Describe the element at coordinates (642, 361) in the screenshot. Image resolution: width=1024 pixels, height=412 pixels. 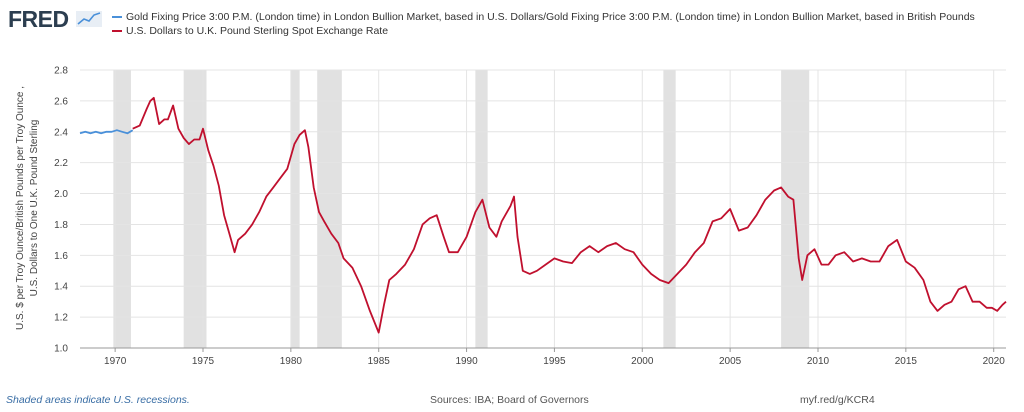
I see `x-tick-label-6: 2000` at that location.